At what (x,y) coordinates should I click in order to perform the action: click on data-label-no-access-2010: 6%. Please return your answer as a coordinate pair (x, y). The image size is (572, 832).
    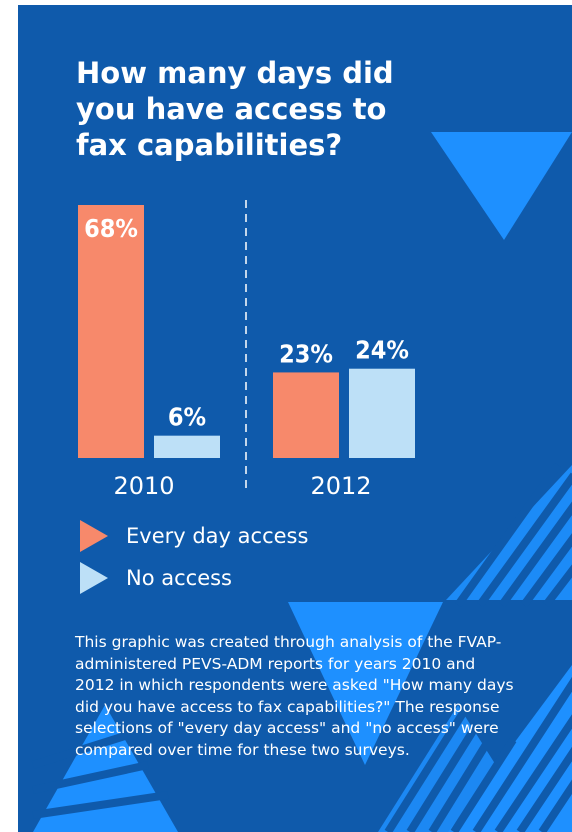
    Looking at the image, I should click on (187, 417).